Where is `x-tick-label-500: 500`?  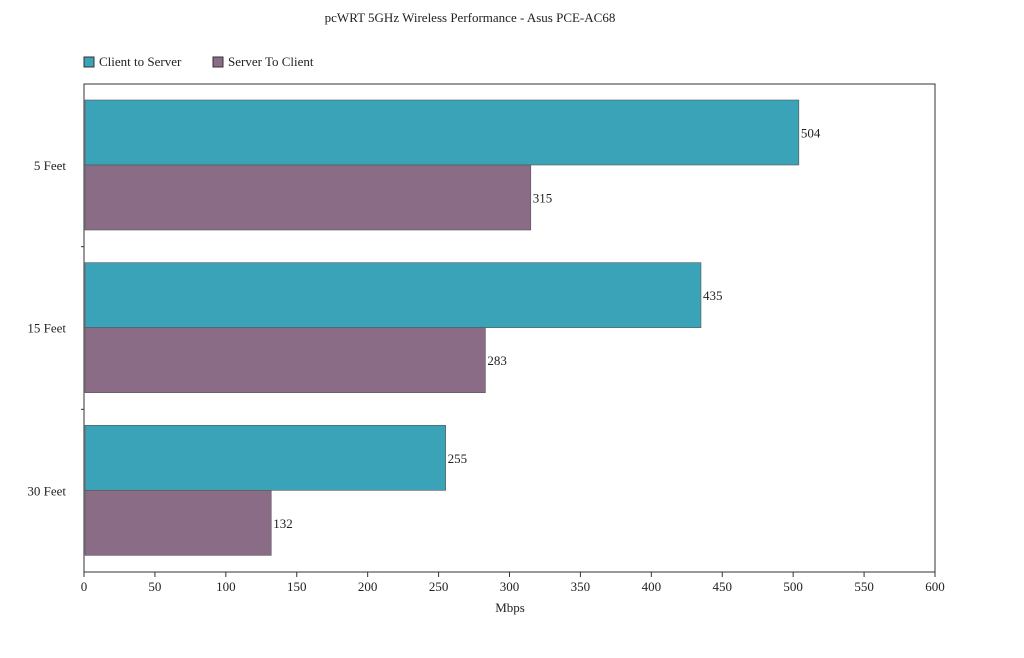 x-tick-label-500: 500 is located at coordinates (793, 586).